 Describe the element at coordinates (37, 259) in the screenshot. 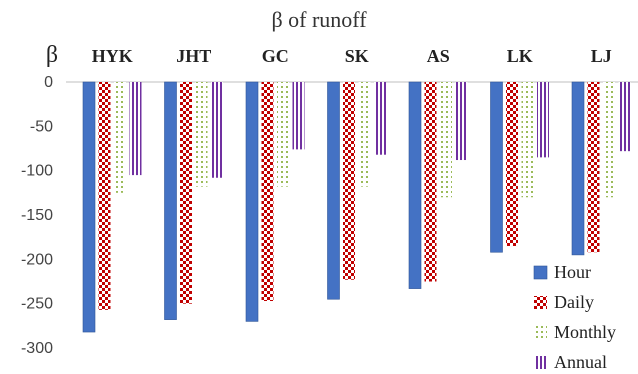

I see `y-tick-label: -200` at that location.